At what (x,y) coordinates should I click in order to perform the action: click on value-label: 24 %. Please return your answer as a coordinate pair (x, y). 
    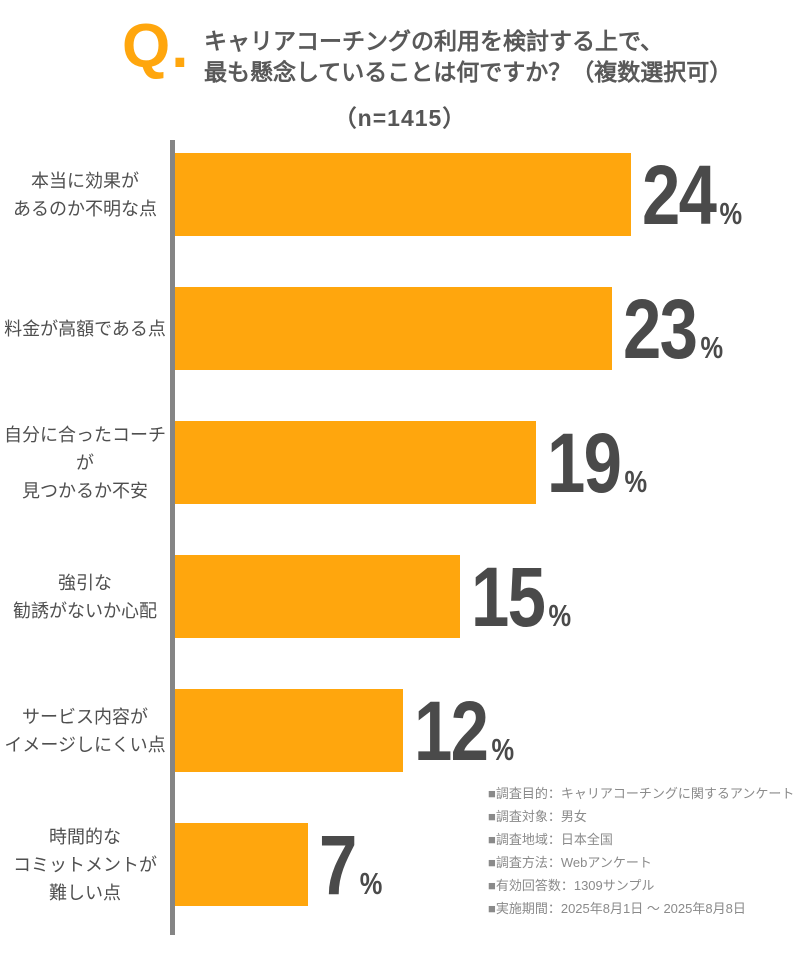
    Looking at the image, I should click on (692, 195).